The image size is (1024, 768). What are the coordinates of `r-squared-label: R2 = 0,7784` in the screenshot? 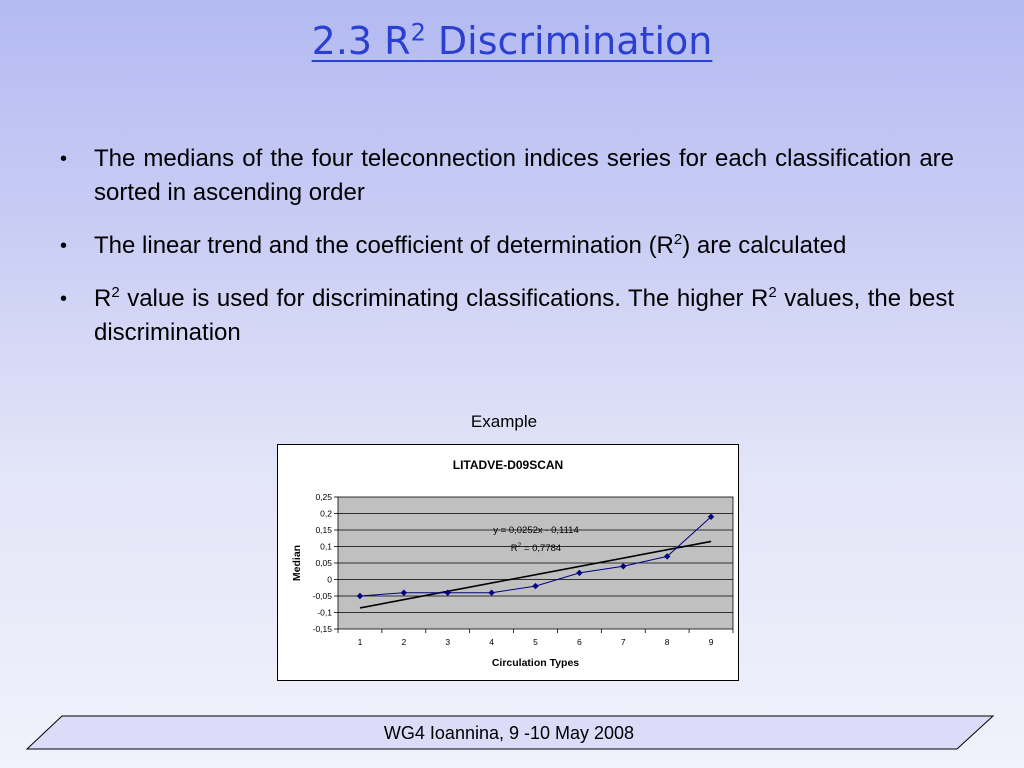 It's located at (536, 548).